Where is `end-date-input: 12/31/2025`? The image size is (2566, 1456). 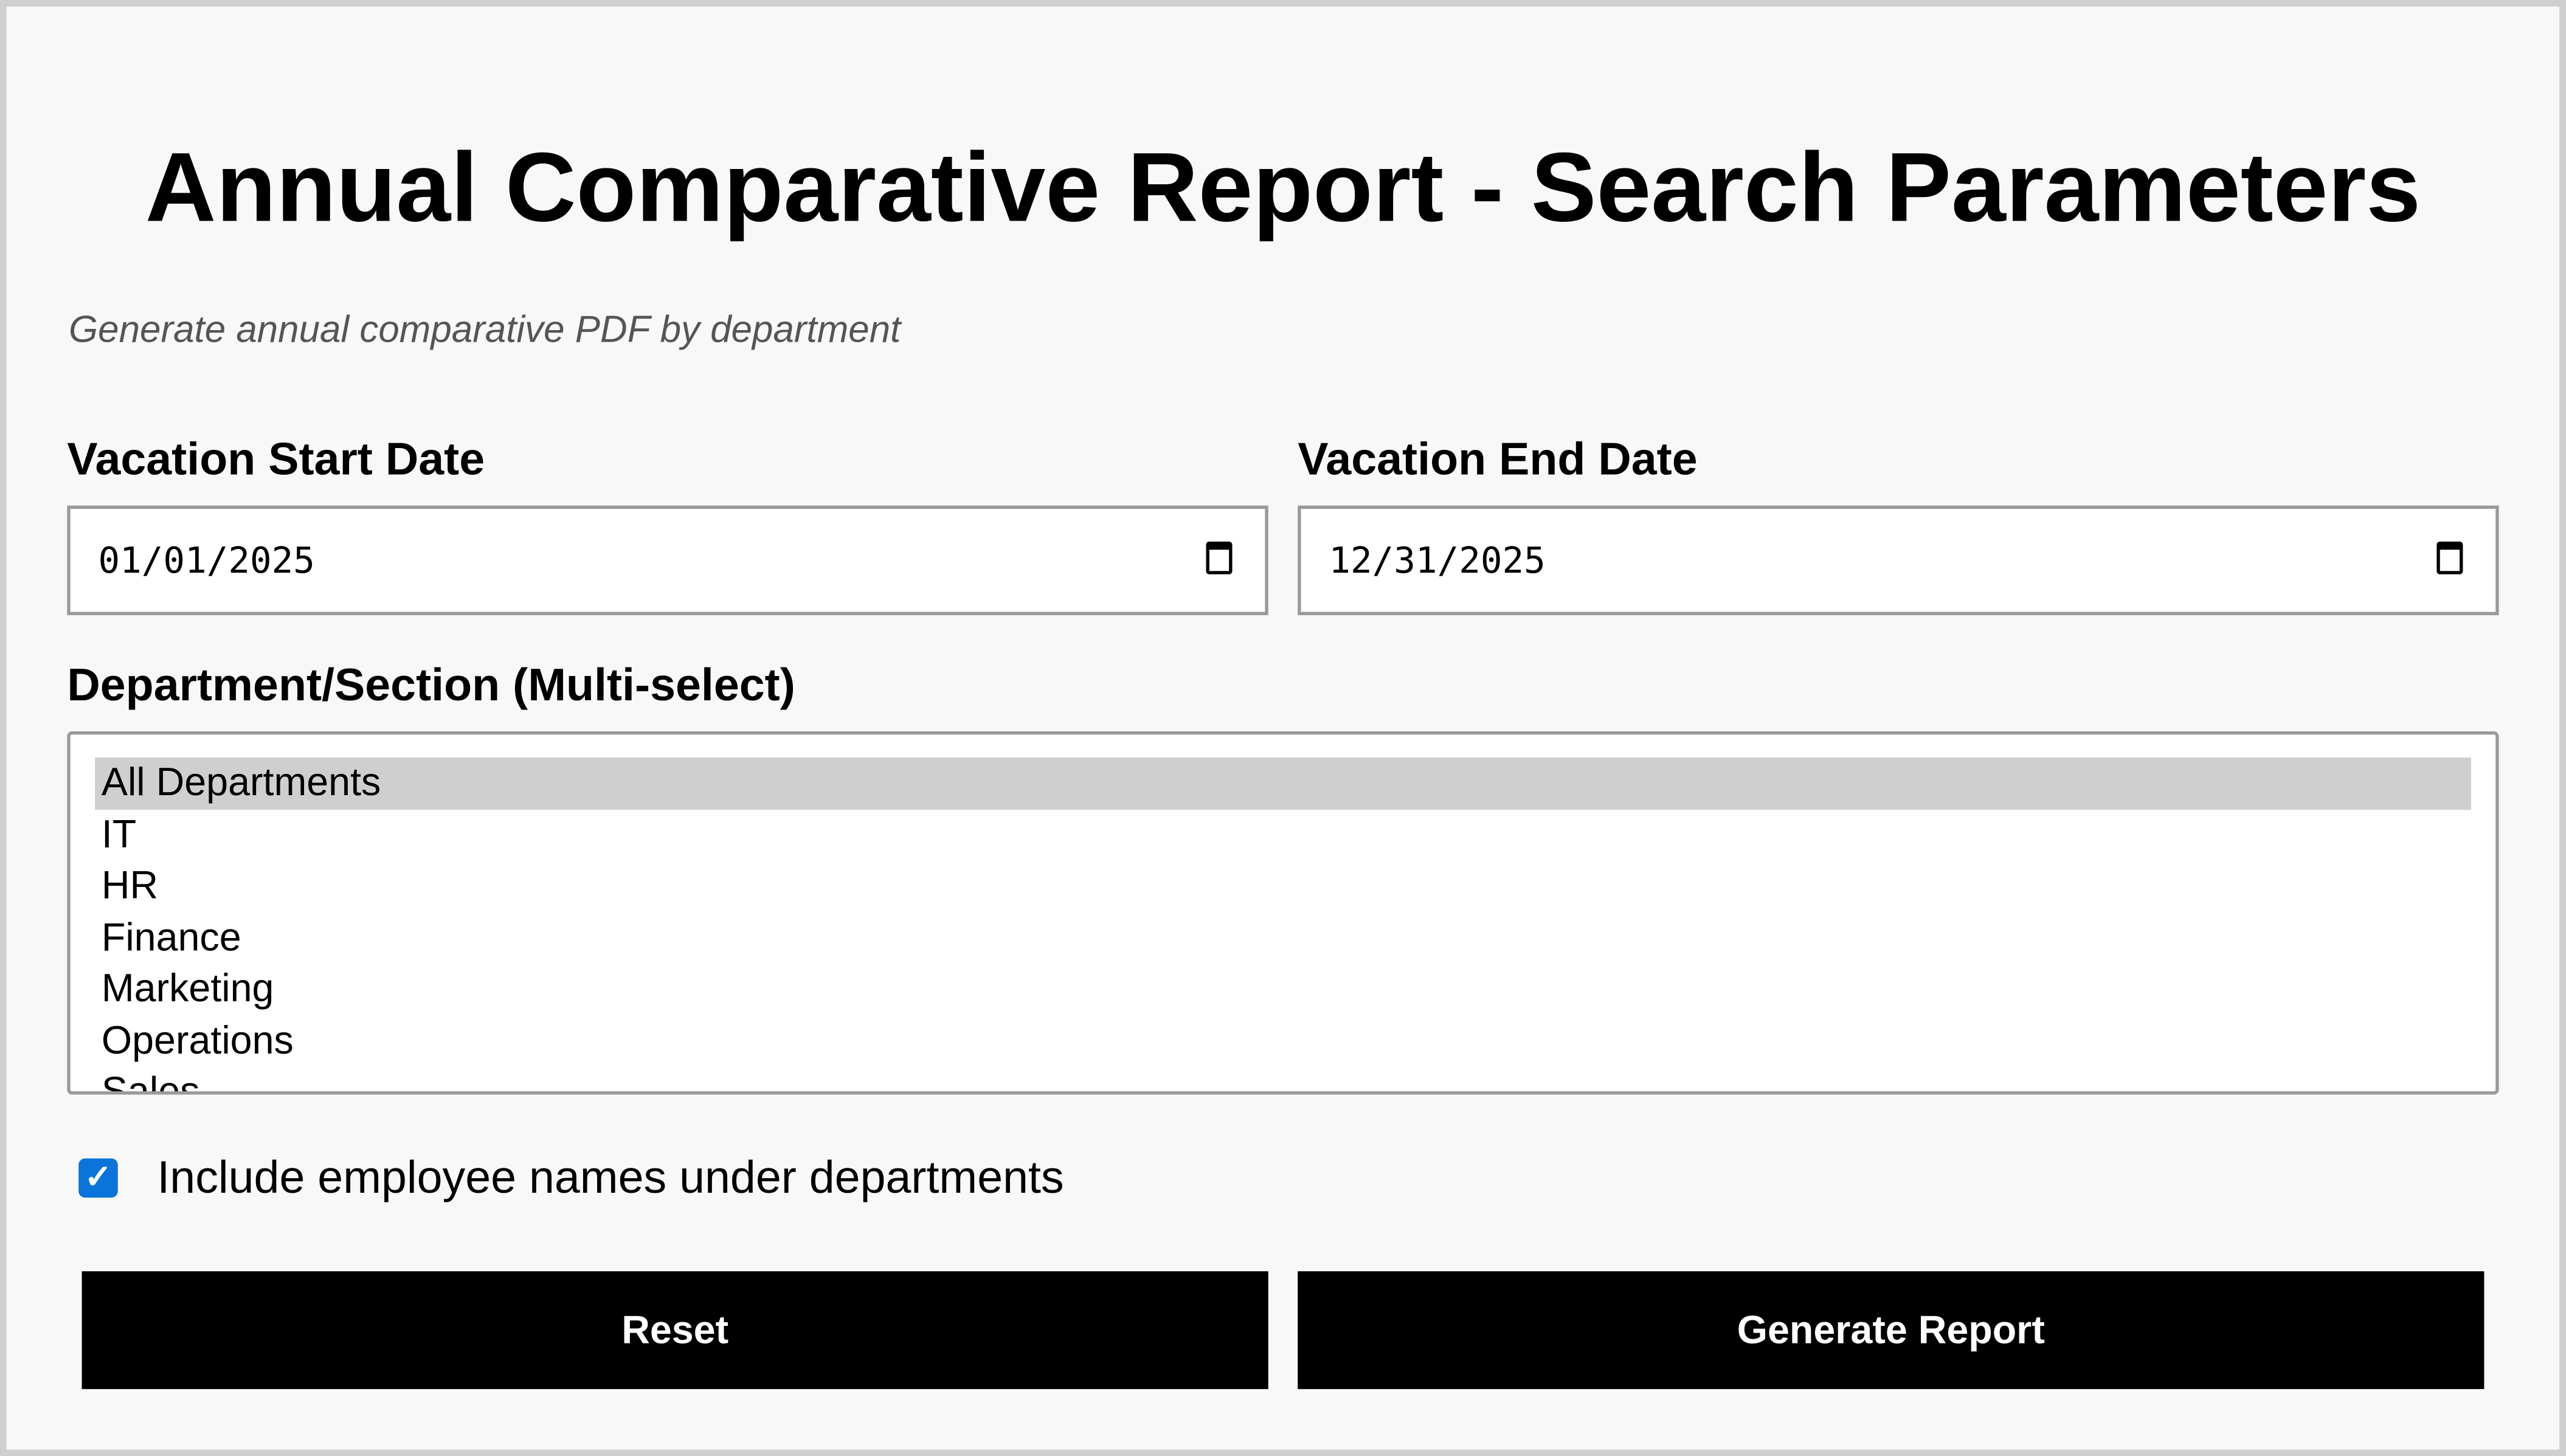
end-date-input: 12/31/2025 is located at coordinates (1898, 560).